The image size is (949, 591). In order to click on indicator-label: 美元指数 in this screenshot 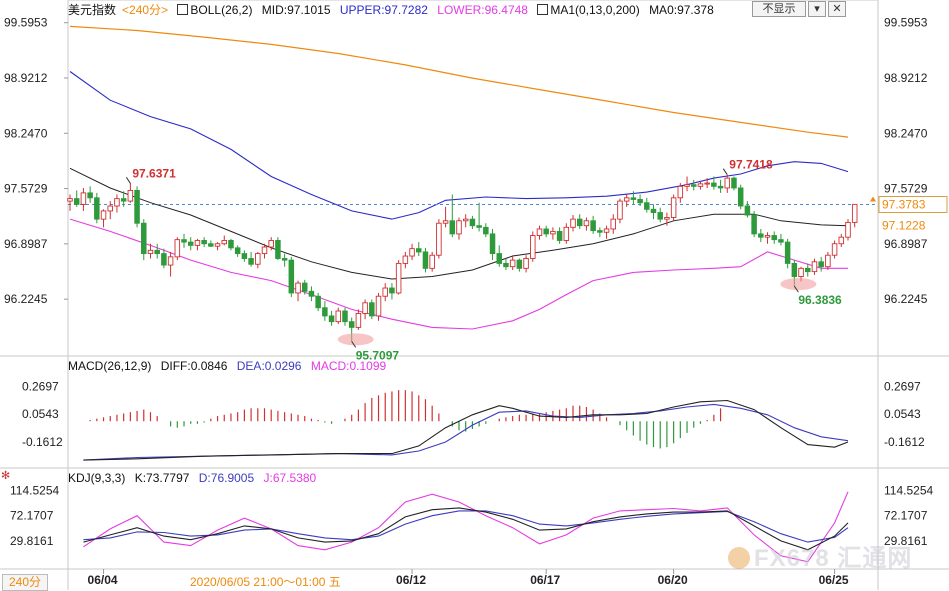, I will do `click(92, 10)`.